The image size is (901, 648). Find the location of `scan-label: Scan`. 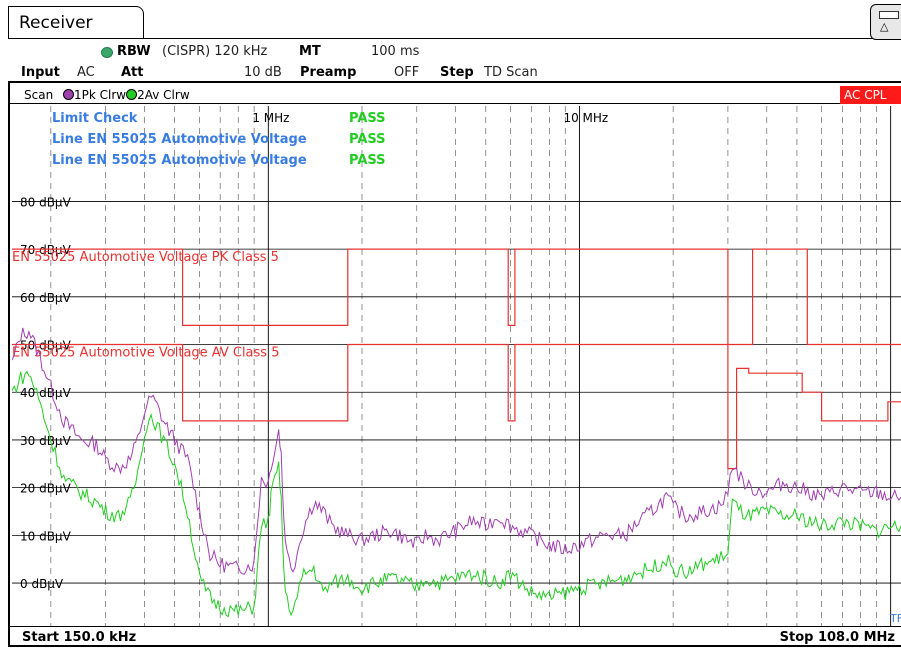

scan-label: Scan is located at coordinates (39, 95).